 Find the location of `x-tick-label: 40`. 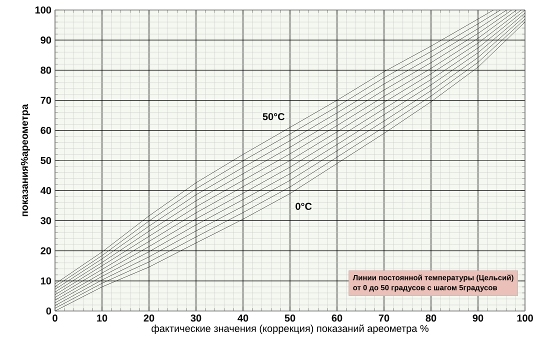

x-tick-label: 40 is located at coordinates (243, 318).